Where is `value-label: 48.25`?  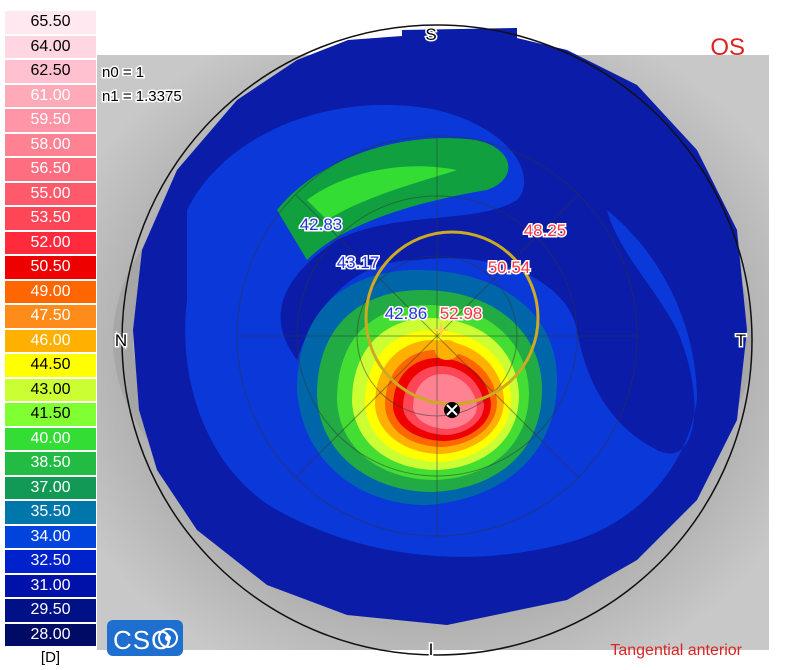
value-label: 48.25 is located at coordinates (545, 230).